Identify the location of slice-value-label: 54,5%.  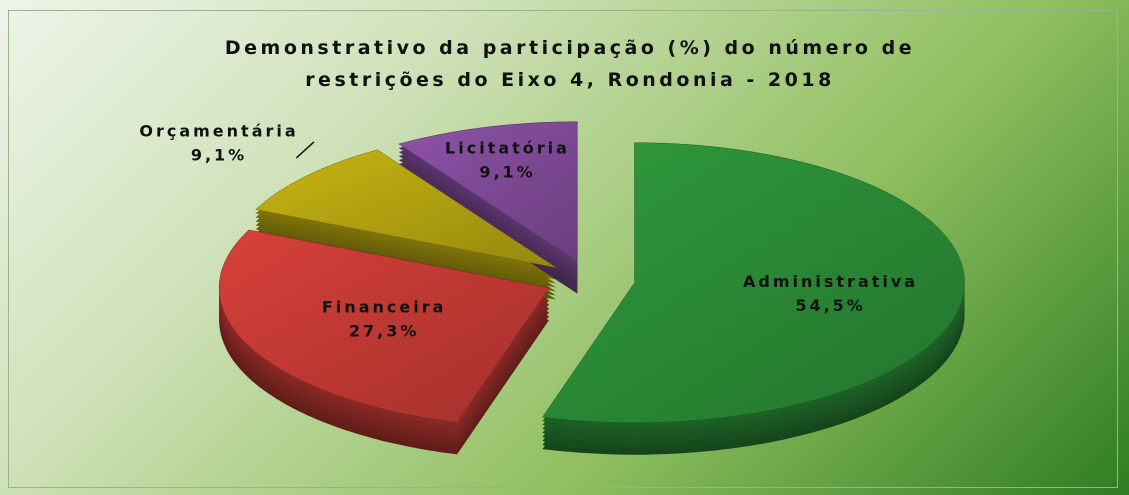
(830, 305).